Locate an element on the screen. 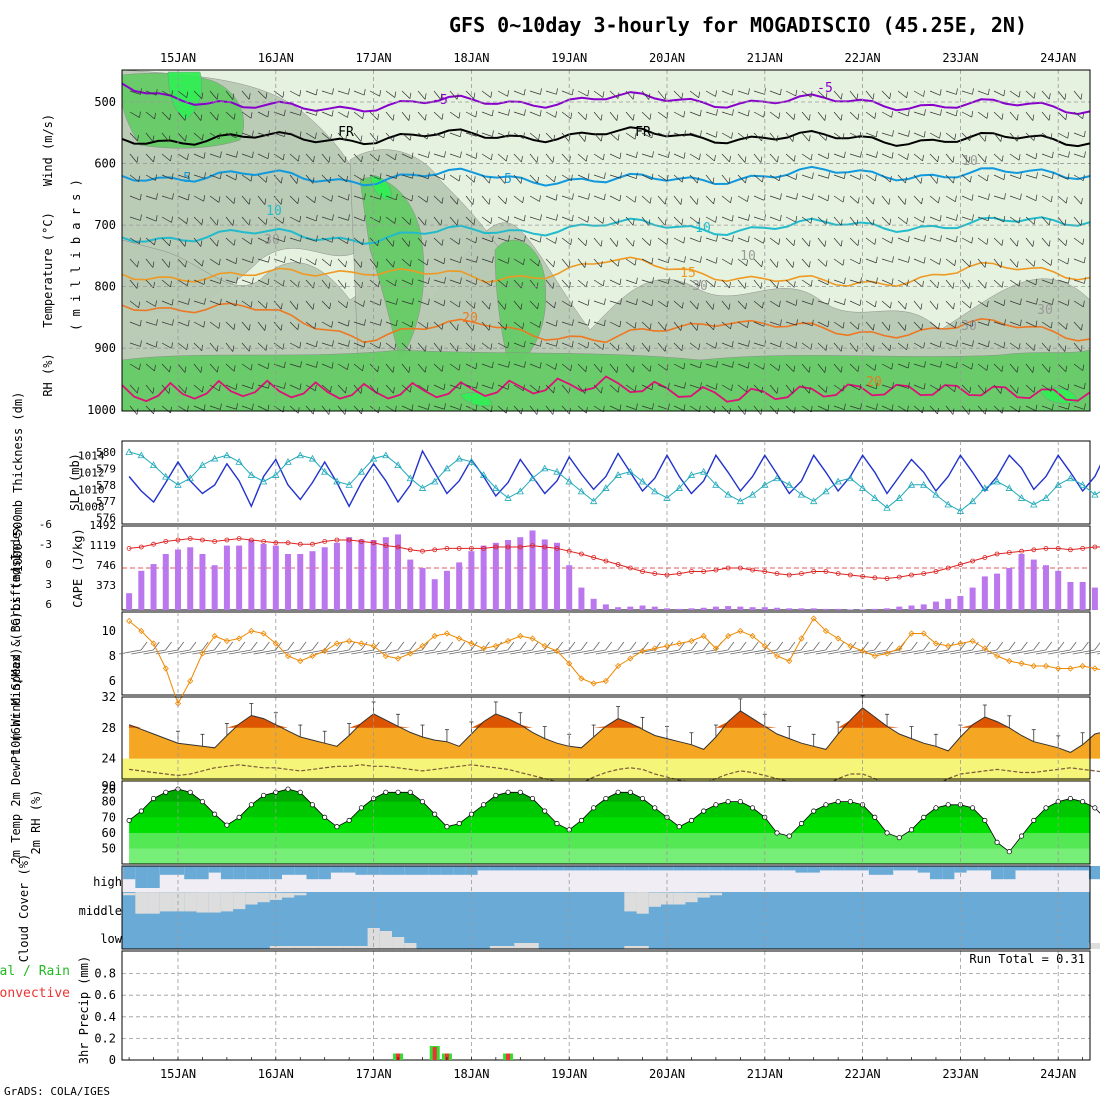  wind-barb-10m is located at coordinates (240, 652).